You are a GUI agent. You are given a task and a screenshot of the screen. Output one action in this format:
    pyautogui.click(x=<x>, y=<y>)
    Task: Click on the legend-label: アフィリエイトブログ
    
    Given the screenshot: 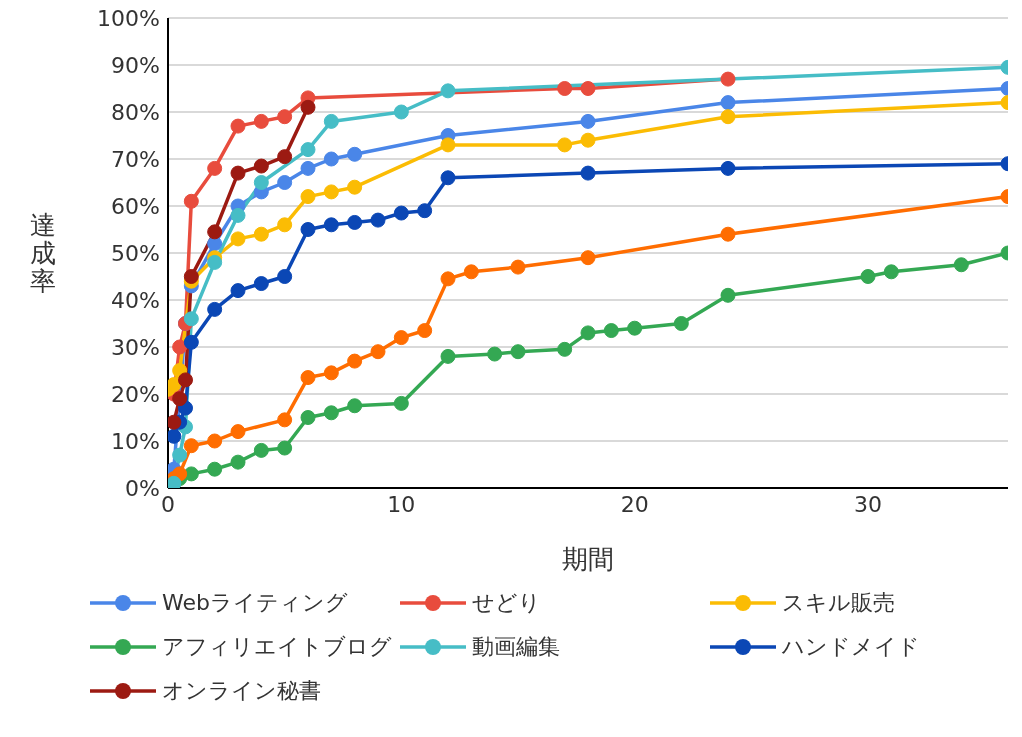 What is the action you would take?
    pyautogui.click(x=277, y=647)
    